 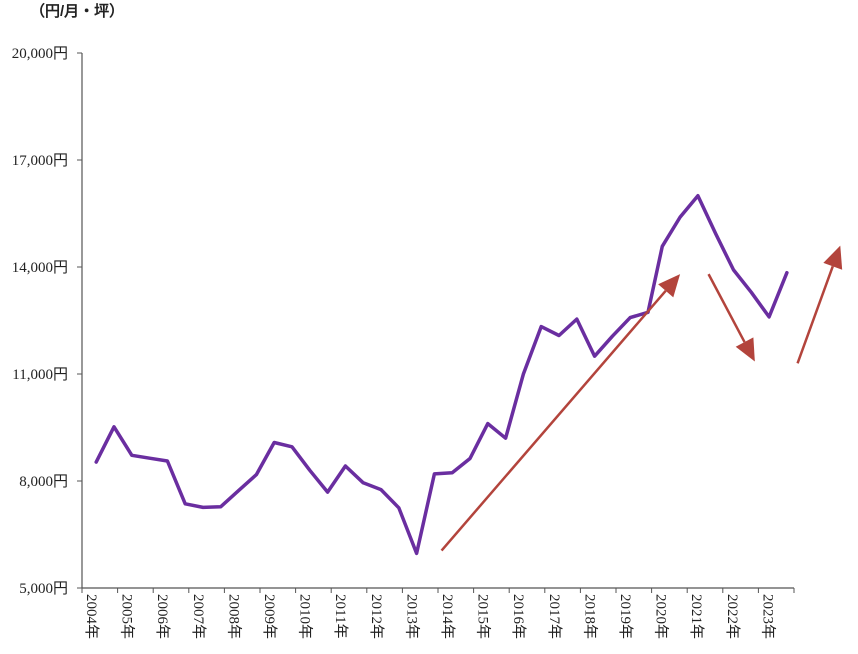 What do you see at coordinates (447, 616) in the screenshot?
I see `x-tick-label: 2014年` at bounding box center [447, 616].